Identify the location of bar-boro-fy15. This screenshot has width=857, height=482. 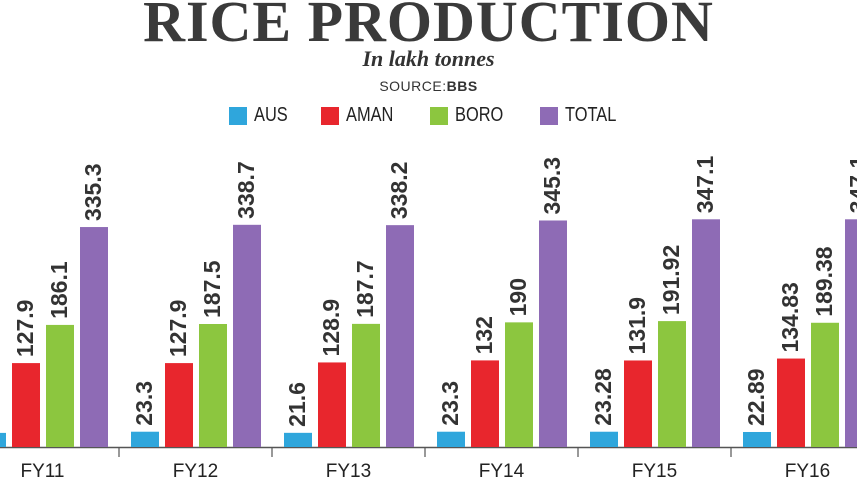
(672, 384).